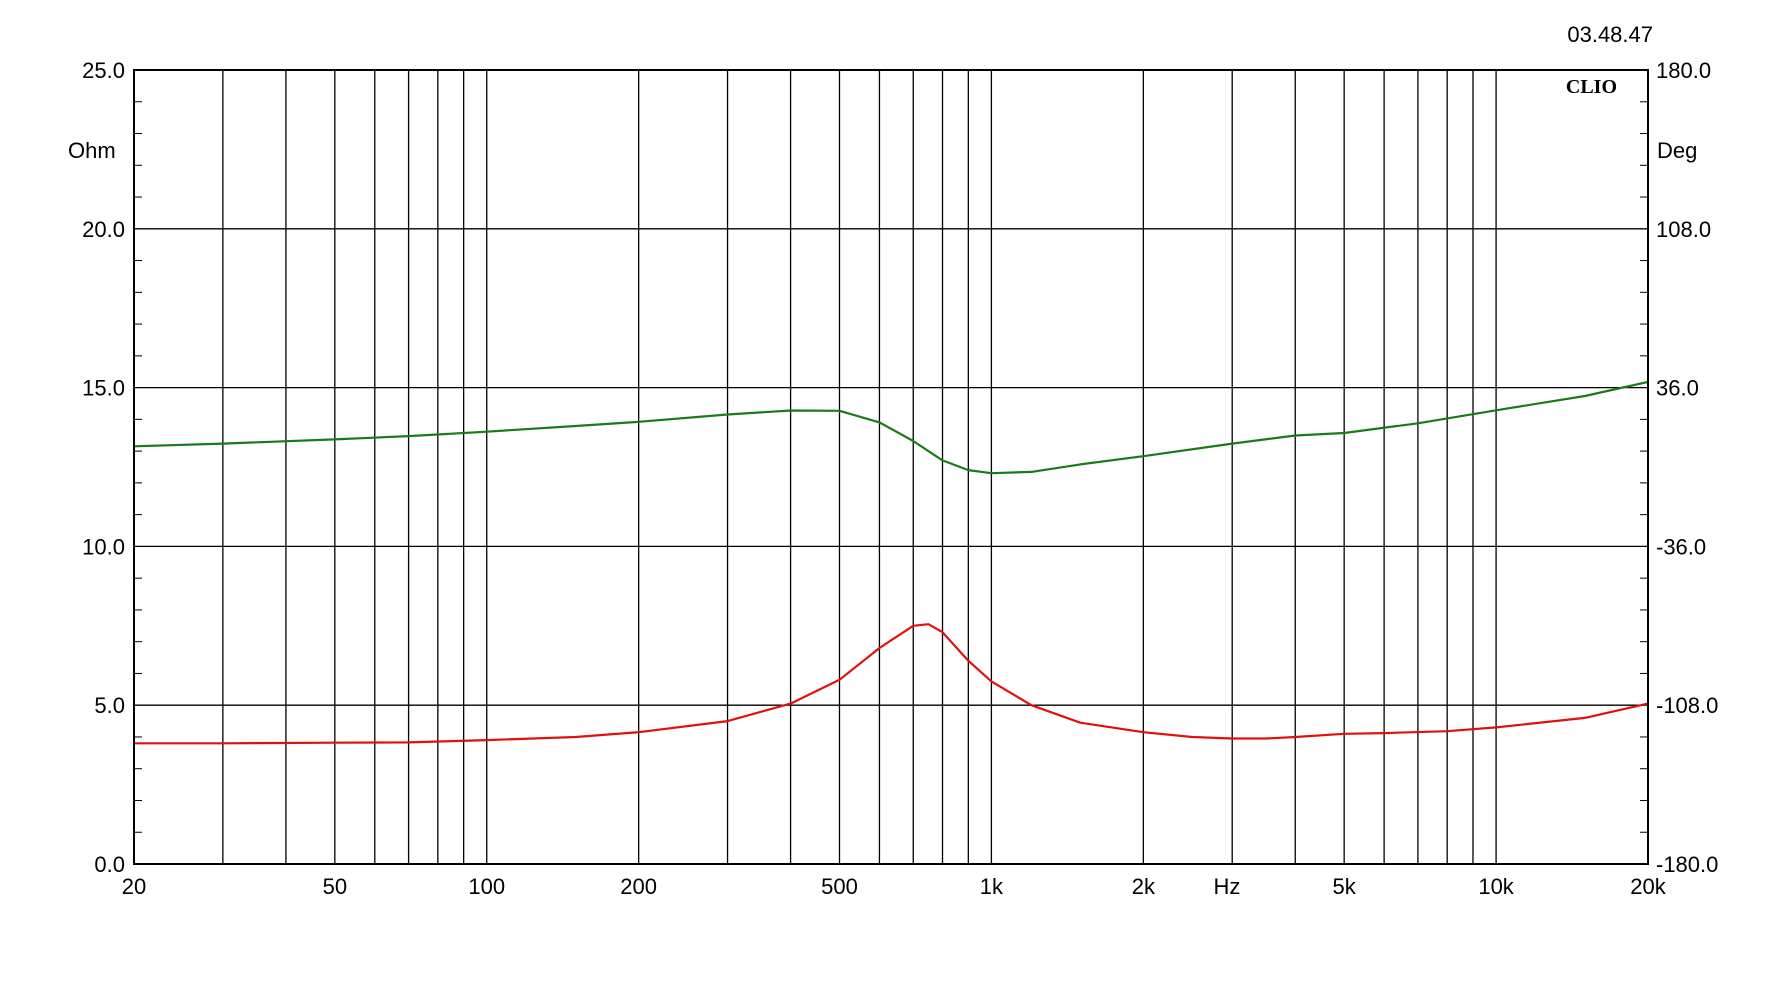 The image size is (1772, 1001). Describe the element at coordinates (103, 229) in the screenshot. I see `y-left-tick-label: 20.0` at that location.